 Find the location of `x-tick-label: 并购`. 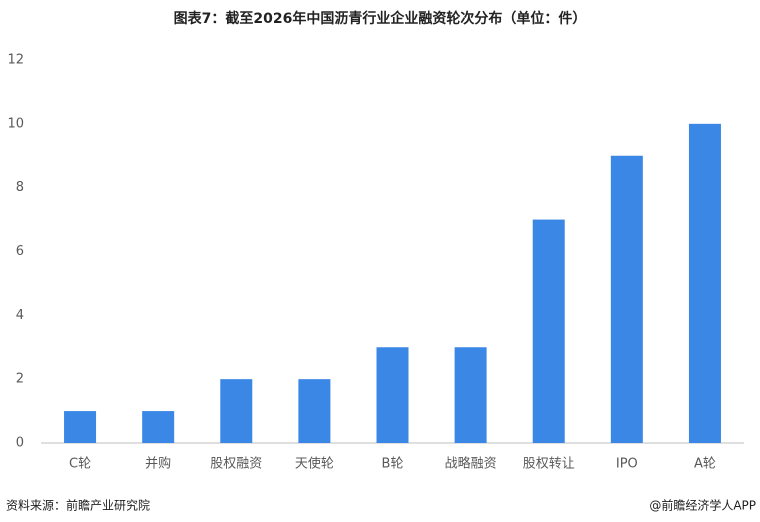

x-tick-label: 并购 is located at coordinates (158, 464).